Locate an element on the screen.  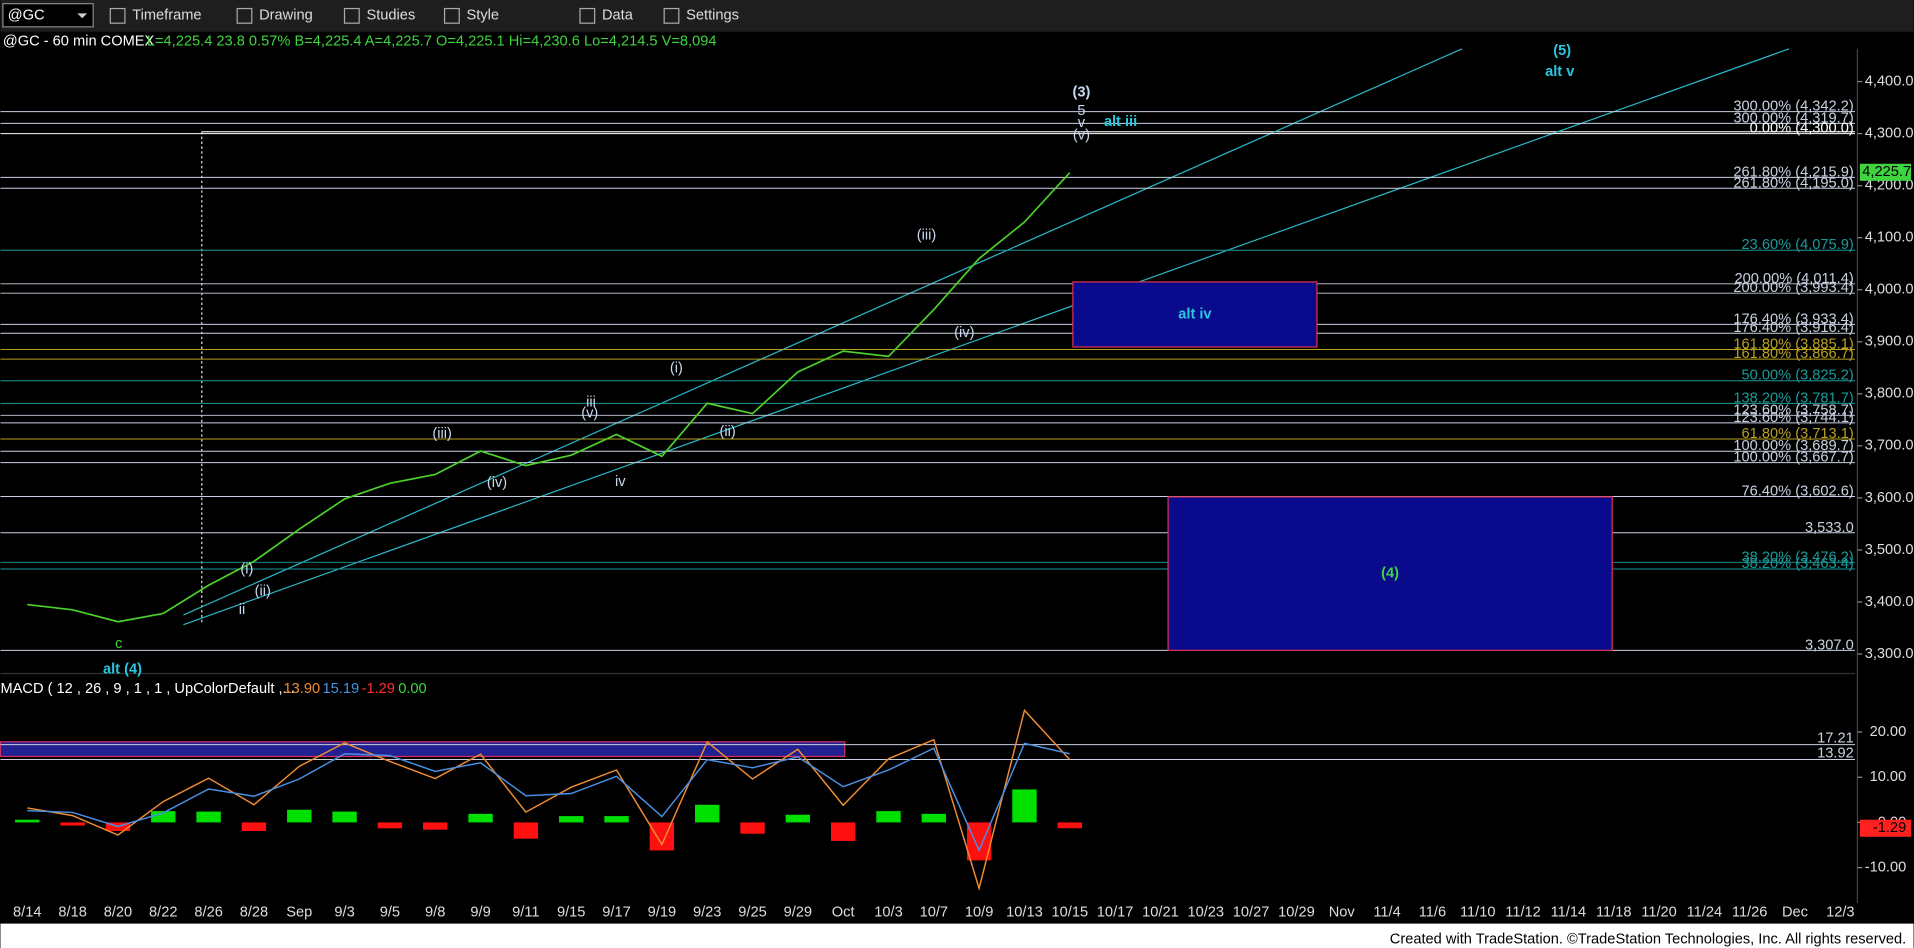
fib-label: 176.40% (3,916.4) is located at coordinates (1793, 328).